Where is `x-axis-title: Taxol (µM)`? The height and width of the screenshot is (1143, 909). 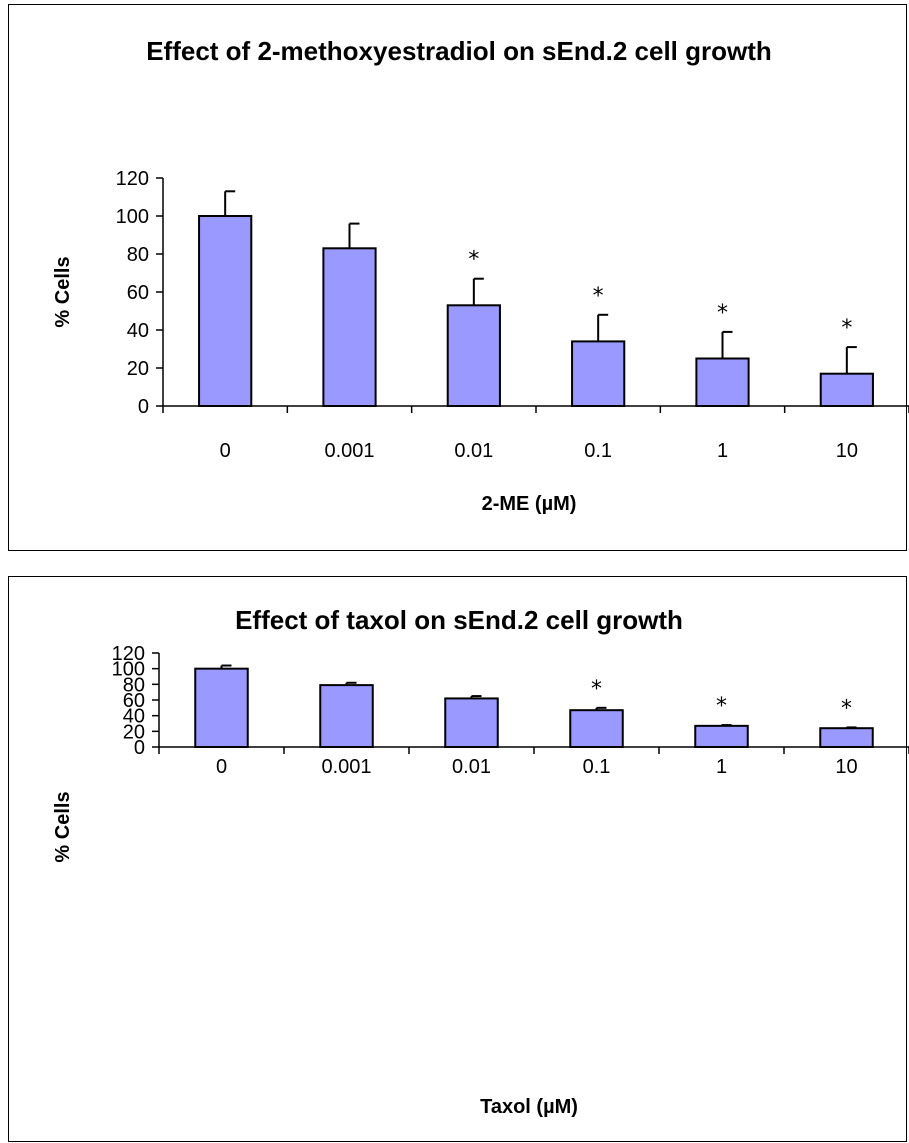 x-axis-title: Taxol (µM) is located at coordinates (529, 1107).